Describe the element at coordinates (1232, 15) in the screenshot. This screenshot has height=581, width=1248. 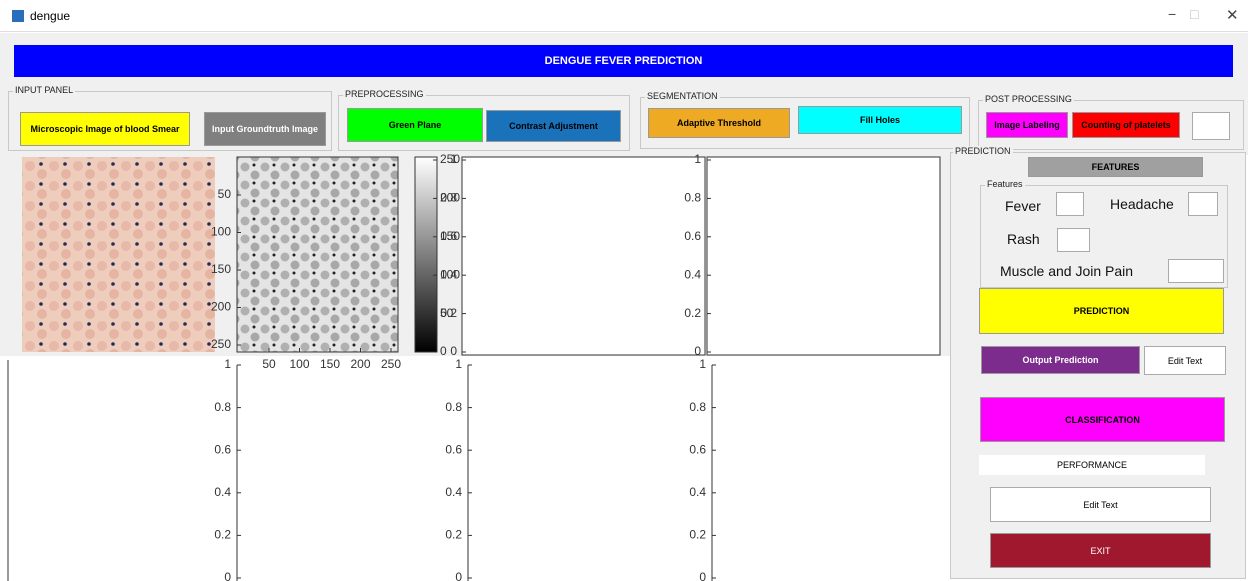
I see `close: ✕` at that location.